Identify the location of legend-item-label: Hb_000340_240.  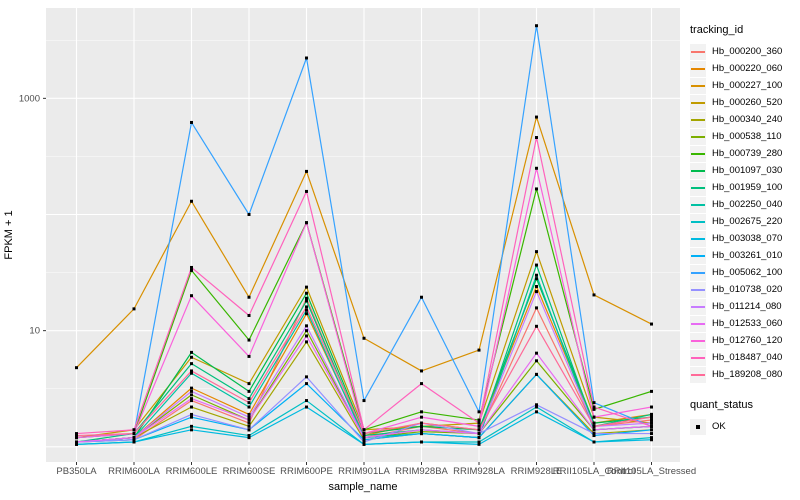
(747, 119).